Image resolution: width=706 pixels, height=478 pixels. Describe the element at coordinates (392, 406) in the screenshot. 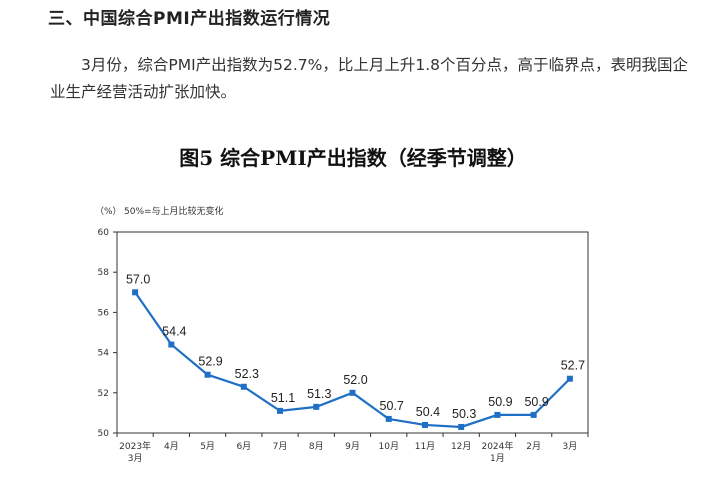

I see `data-label: 50.7` at that location.